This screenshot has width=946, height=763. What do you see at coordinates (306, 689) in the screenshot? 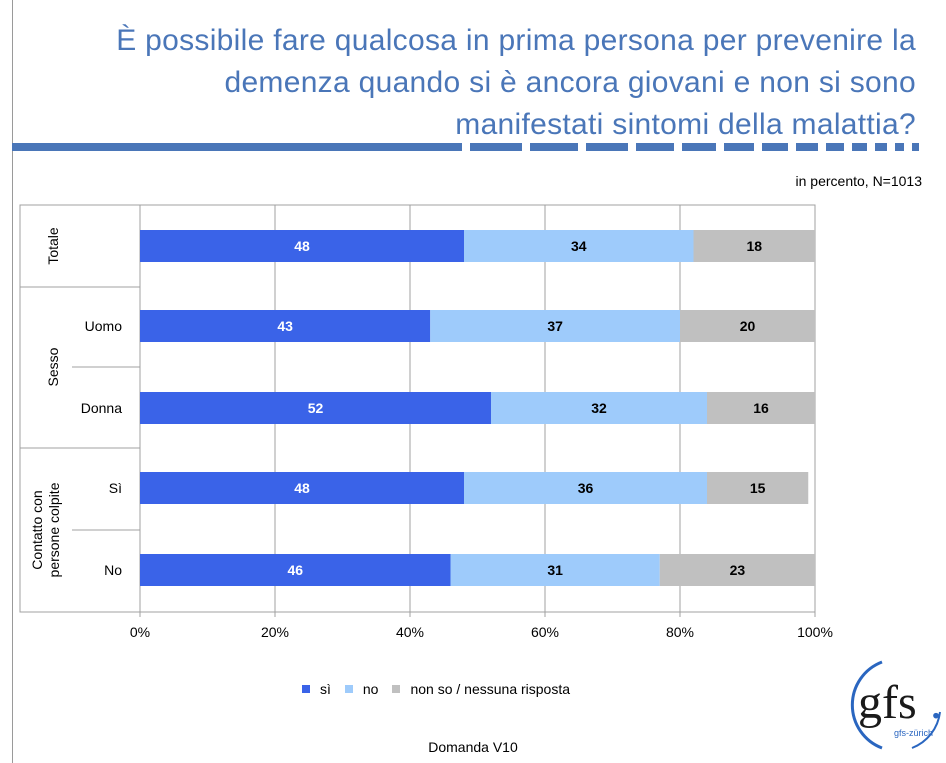
I see `legend-swatch-si` at bounding box center [306, 689].